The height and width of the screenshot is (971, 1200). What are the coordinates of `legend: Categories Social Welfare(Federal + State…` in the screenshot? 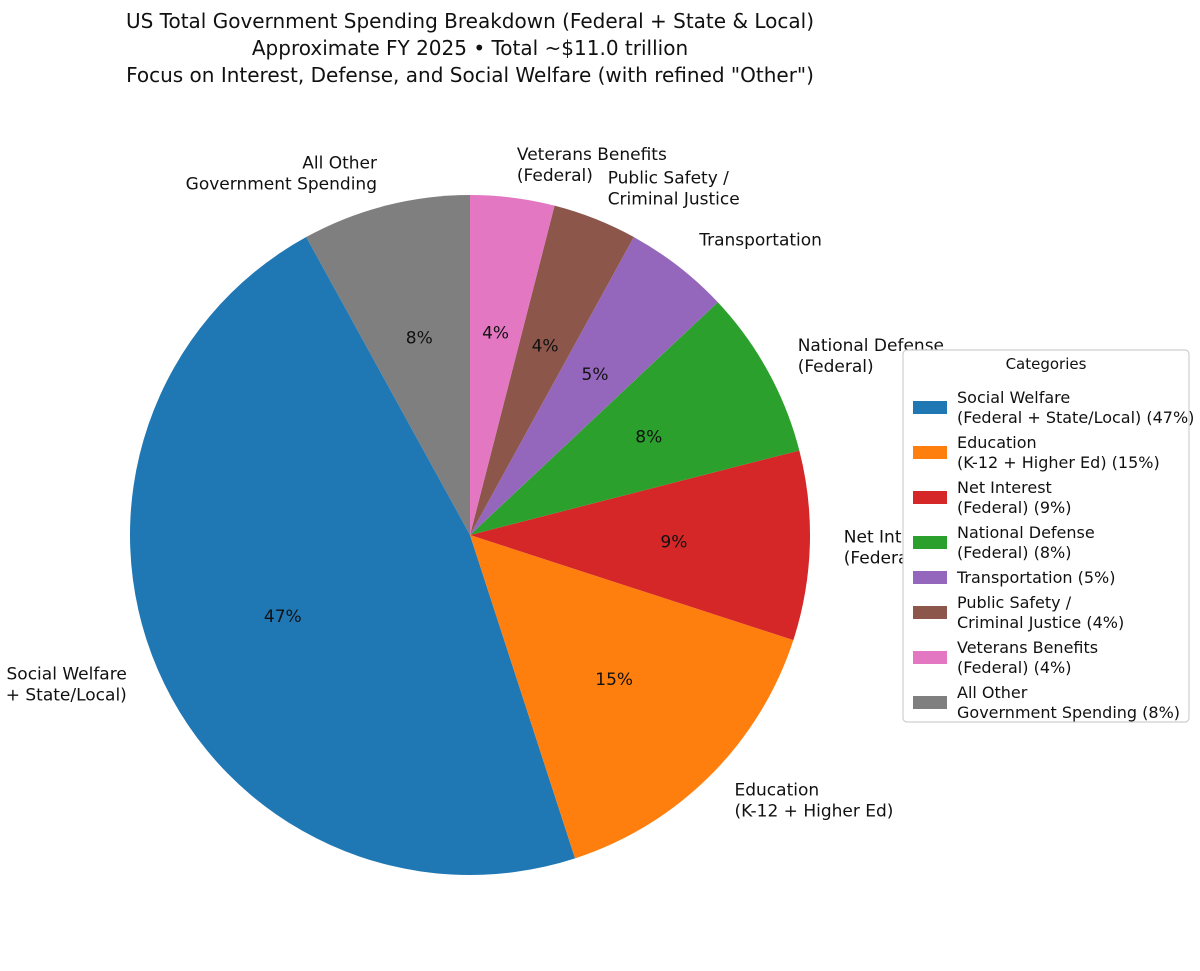 It's located at (1048, 536).